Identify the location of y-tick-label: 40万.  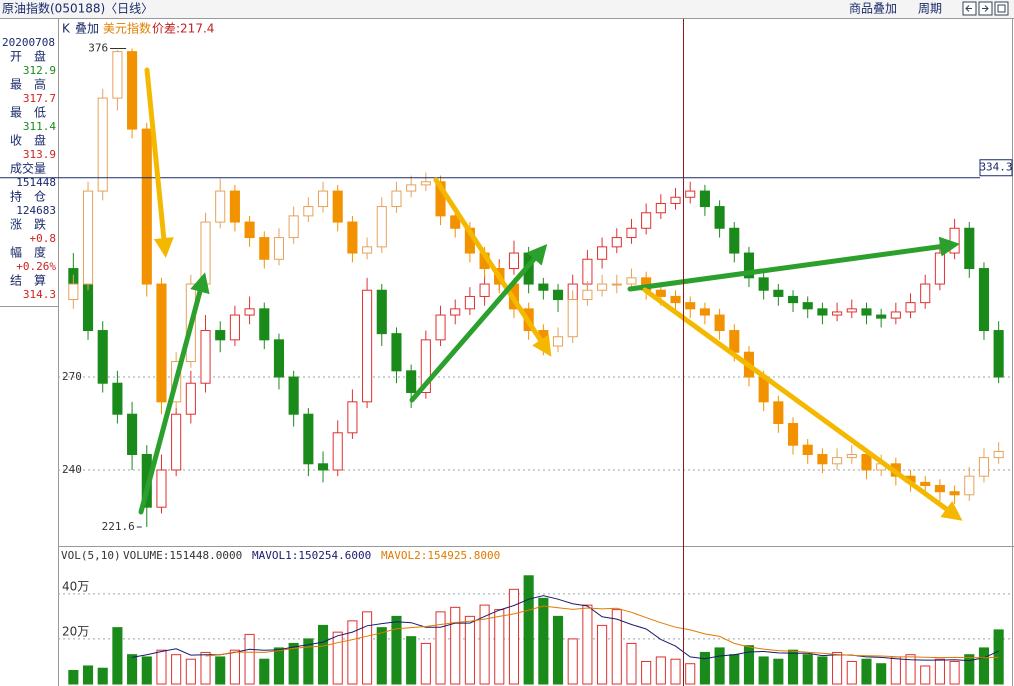
(75, 586).